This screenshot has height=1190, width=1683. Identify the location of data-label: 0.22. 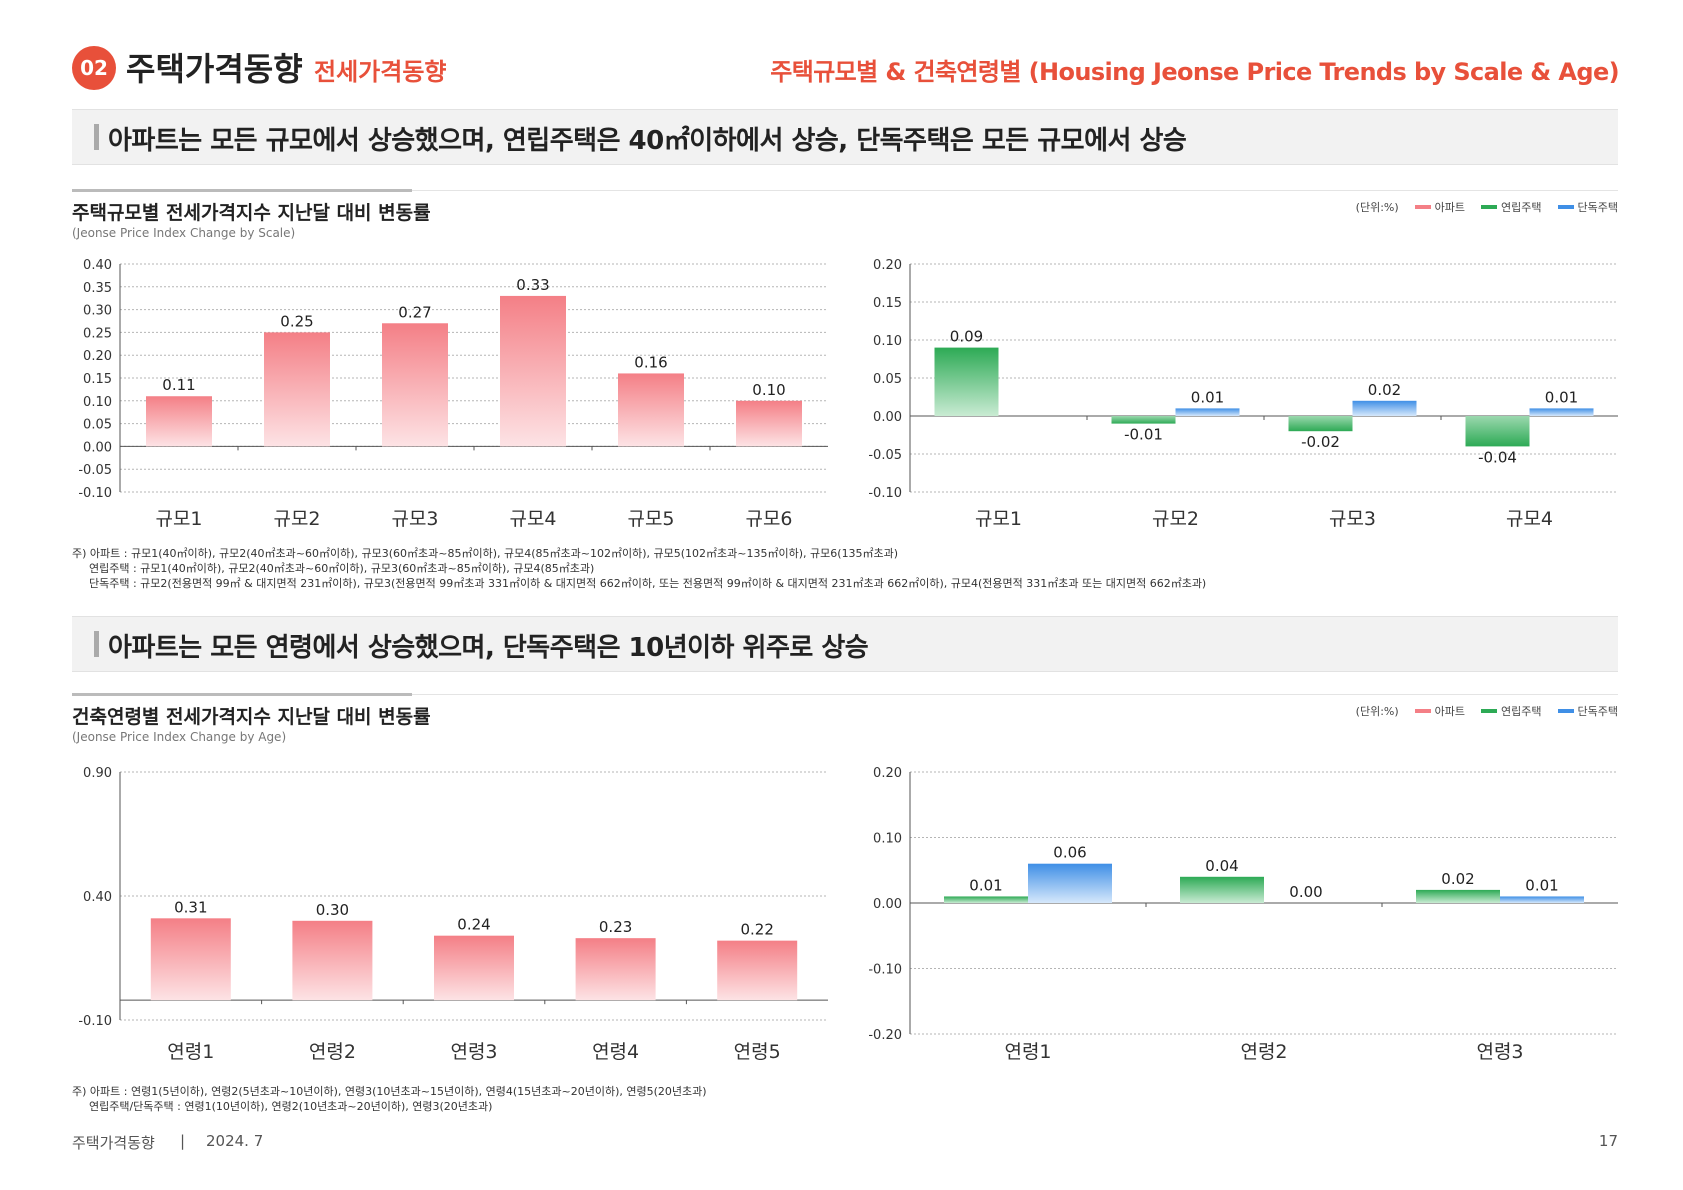
(756, 930).